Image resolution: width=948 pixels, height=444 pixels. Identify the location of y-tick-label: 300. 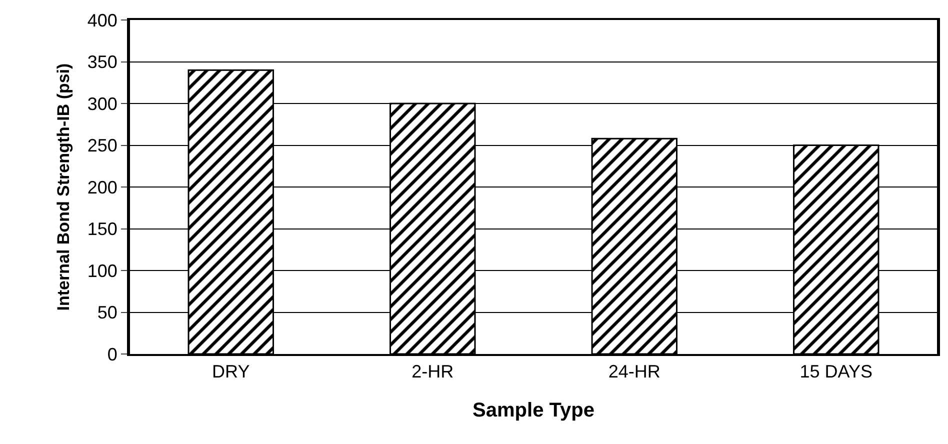
(102, 104).